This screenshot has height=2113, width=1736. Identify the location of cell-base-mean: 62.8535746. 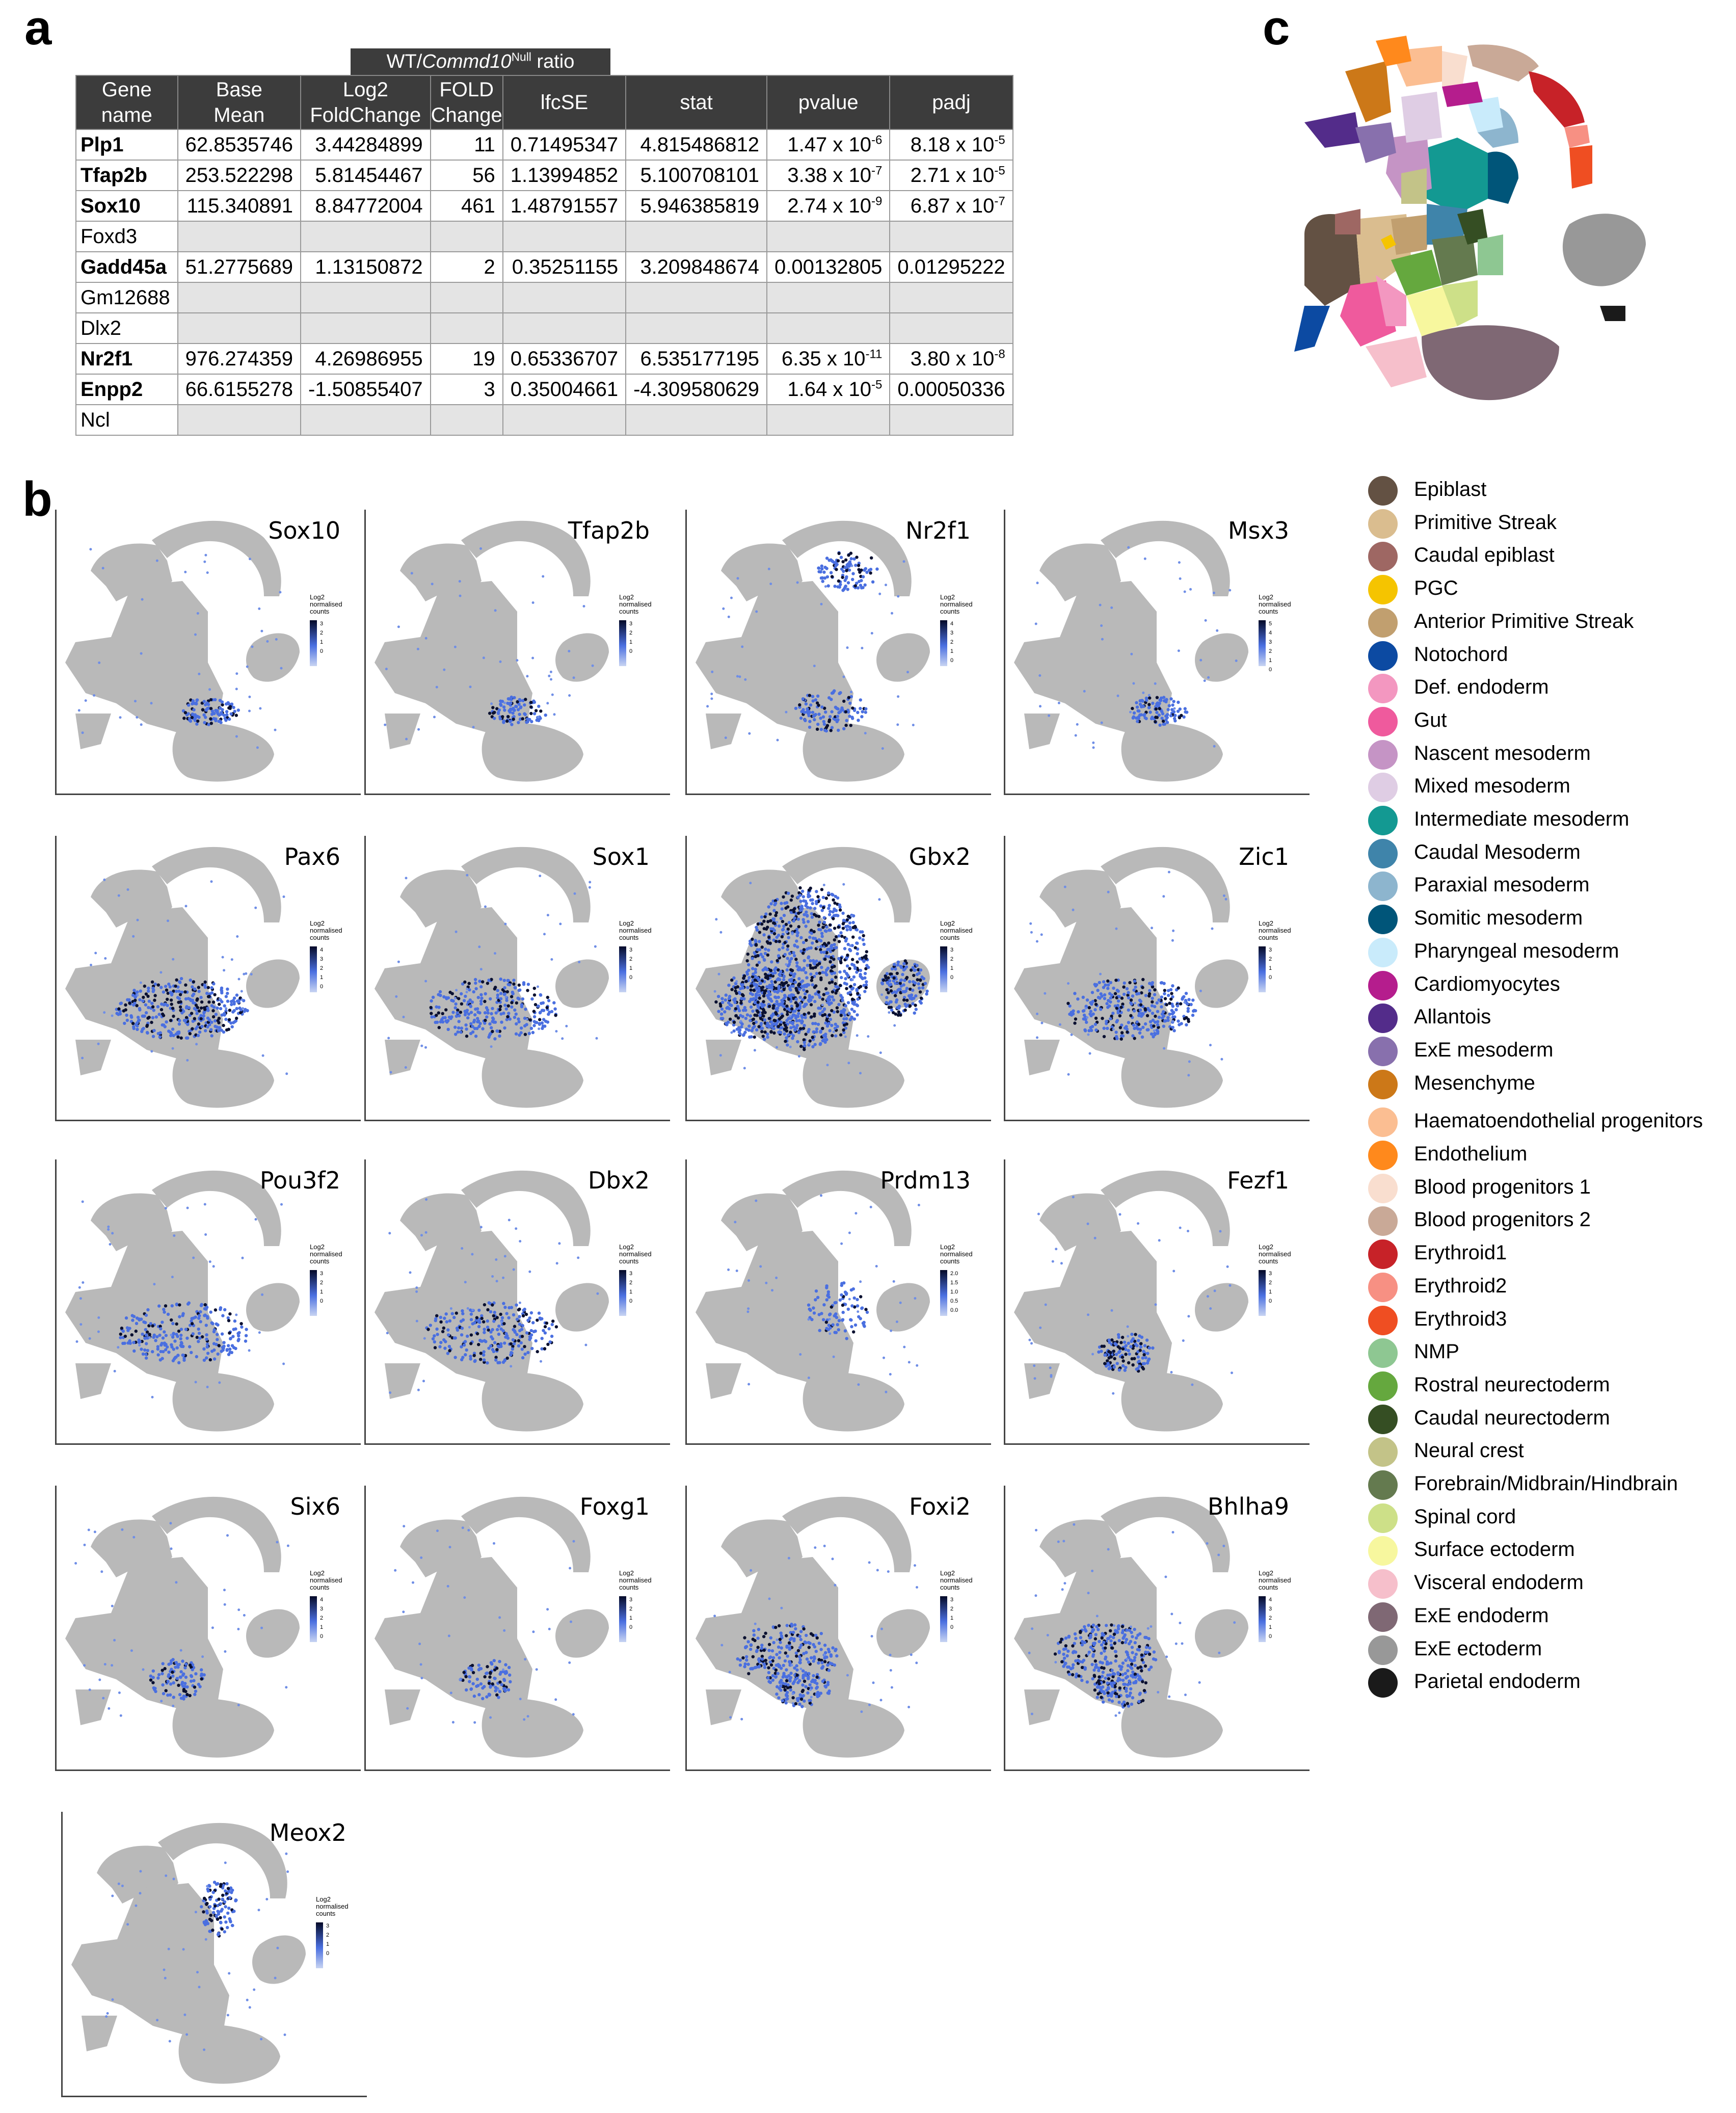
(239, 145).